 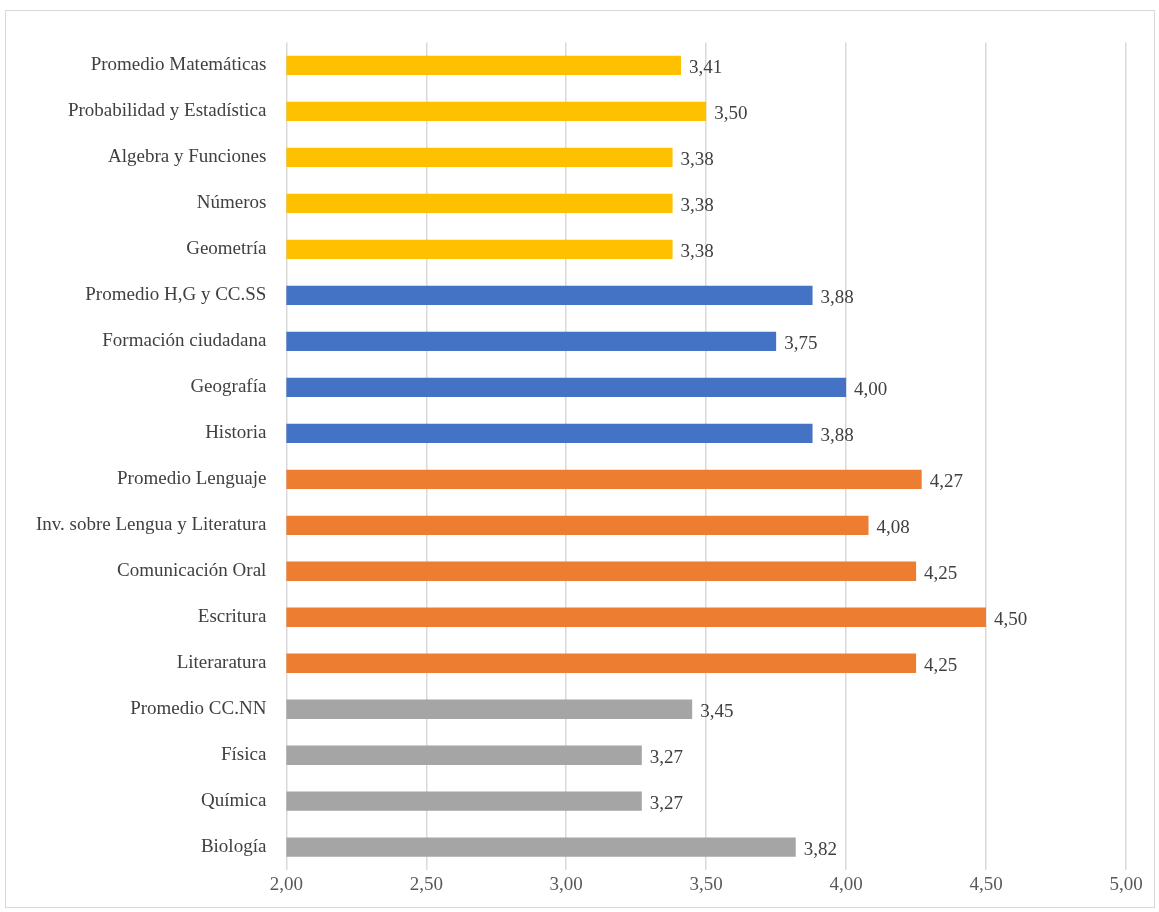 What do you see at coordinates (226, 248) in the screenshot?
I see `y-tick-label: Geometría` at bounding box center [226, 248].